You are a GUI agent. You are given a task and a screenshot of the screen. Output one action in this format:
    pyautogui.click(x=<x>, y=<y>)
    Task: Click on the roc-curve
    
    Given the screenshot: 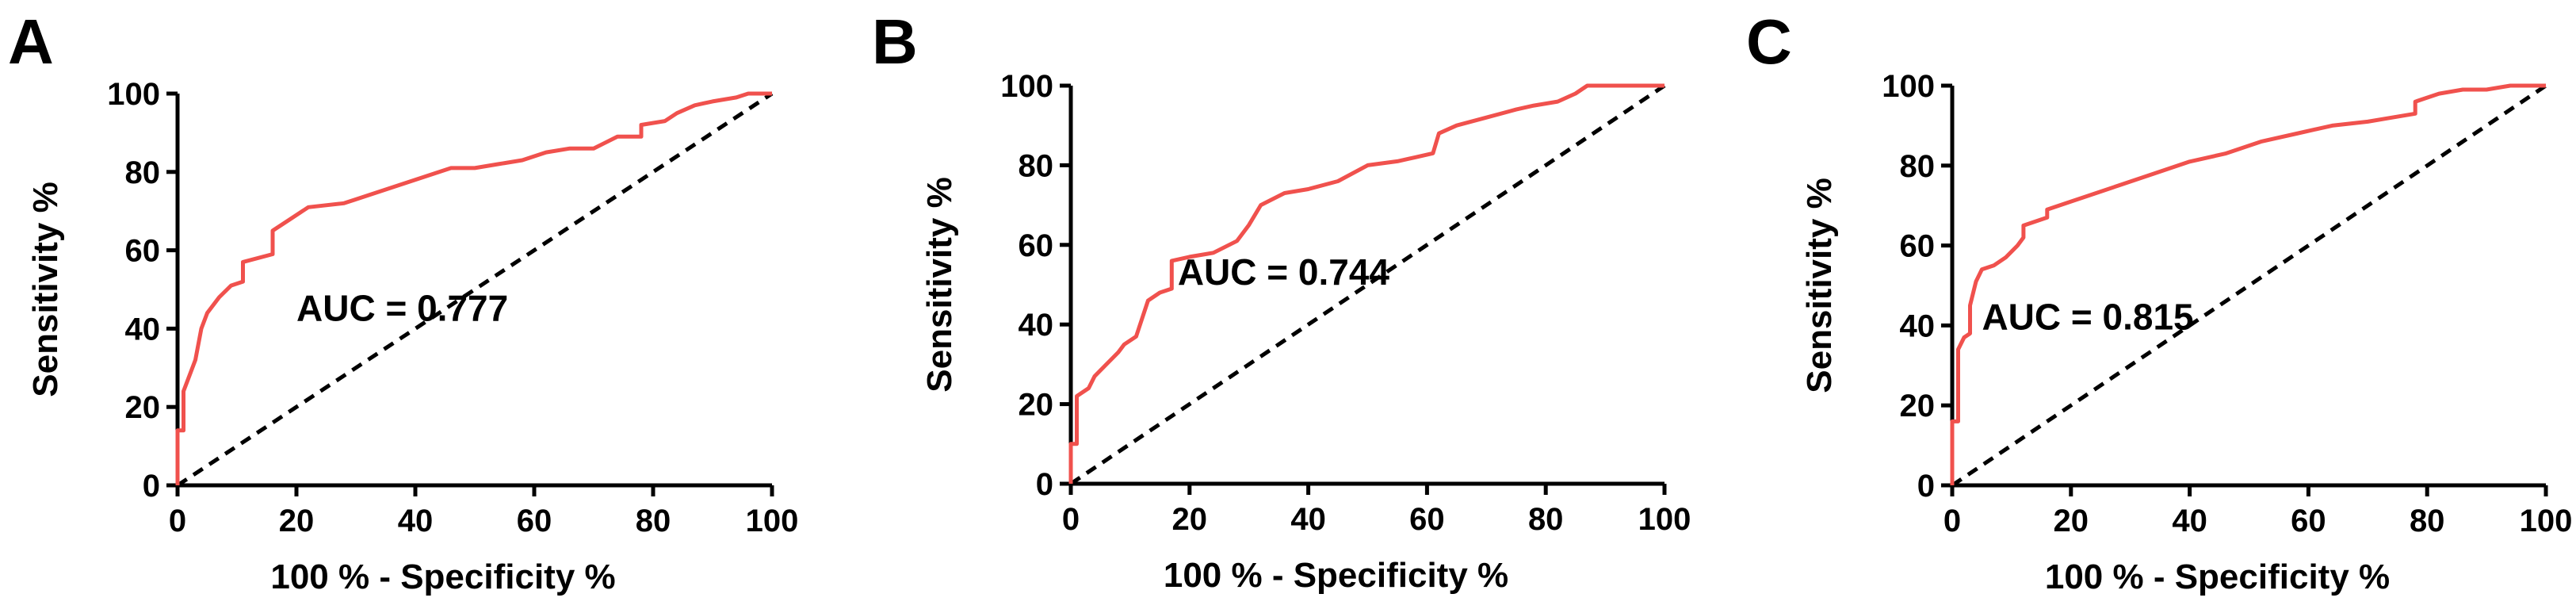 What is the action you would take?
    pyautogui.click(x=473, y=288)
    